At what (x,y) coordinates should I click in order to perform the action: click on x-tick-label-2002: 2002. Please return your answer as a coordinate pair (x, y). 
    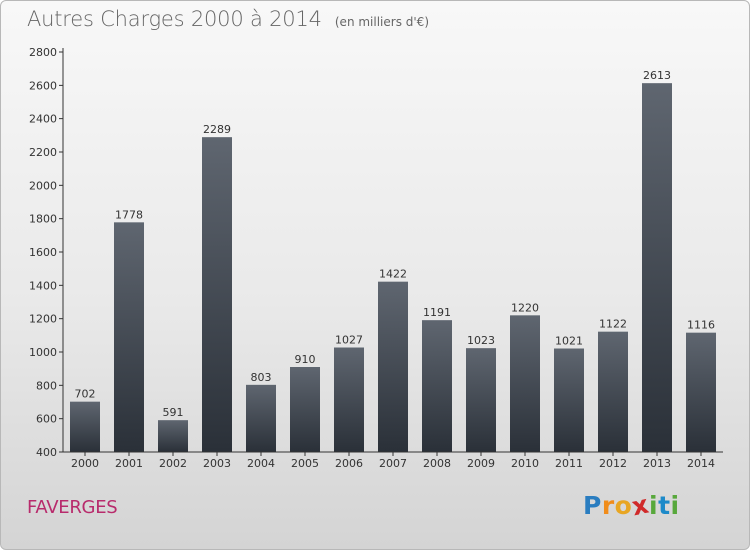
    Looking at the image, I should click on (173, 463).